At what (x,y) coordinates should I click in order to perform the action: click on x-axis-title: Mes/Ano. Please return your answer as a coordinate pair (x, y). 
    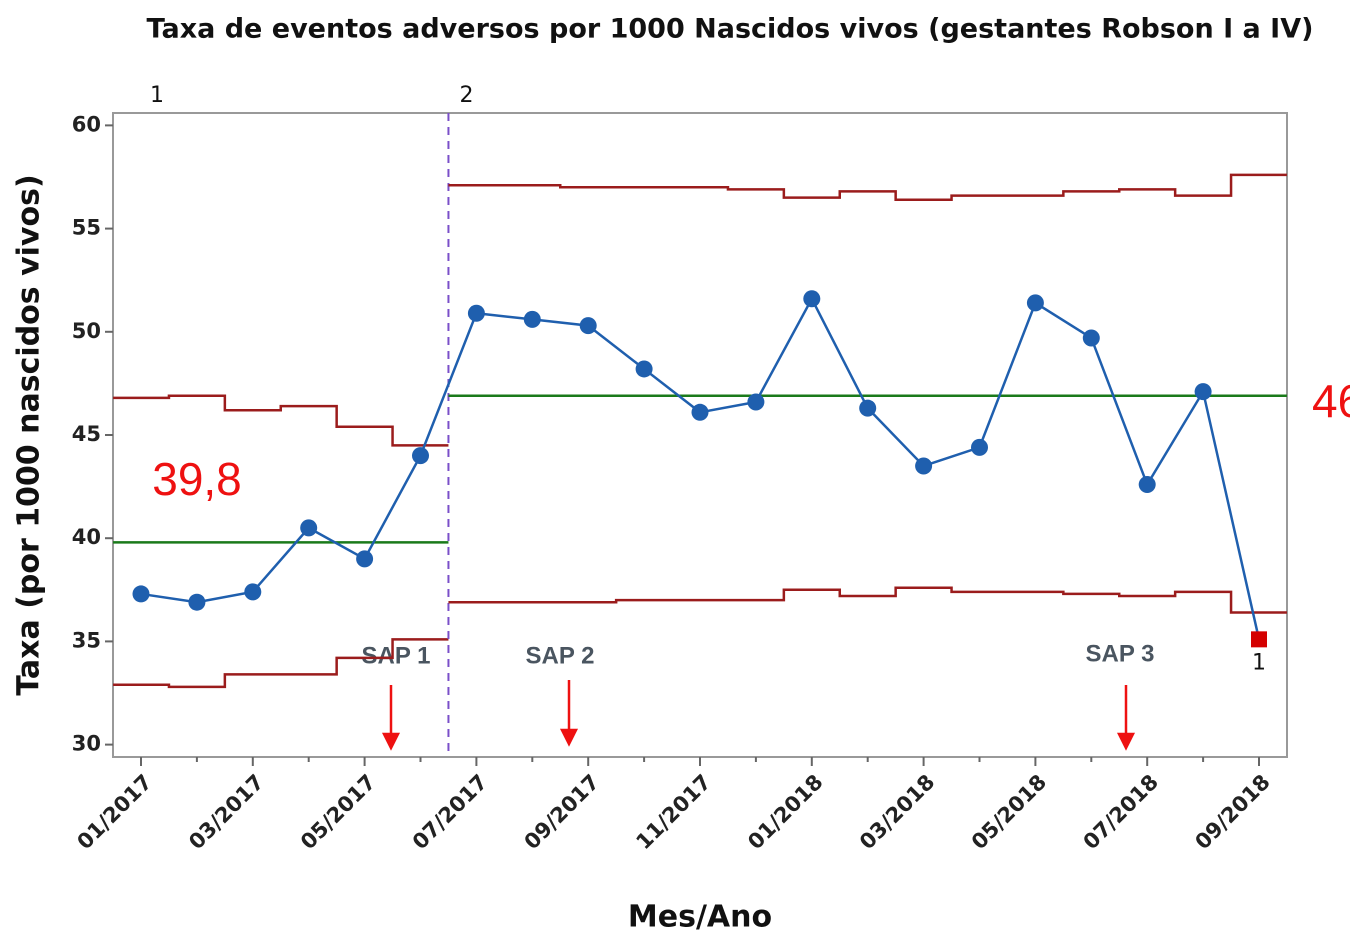
    Looking at the image, I should click on (700, 917).